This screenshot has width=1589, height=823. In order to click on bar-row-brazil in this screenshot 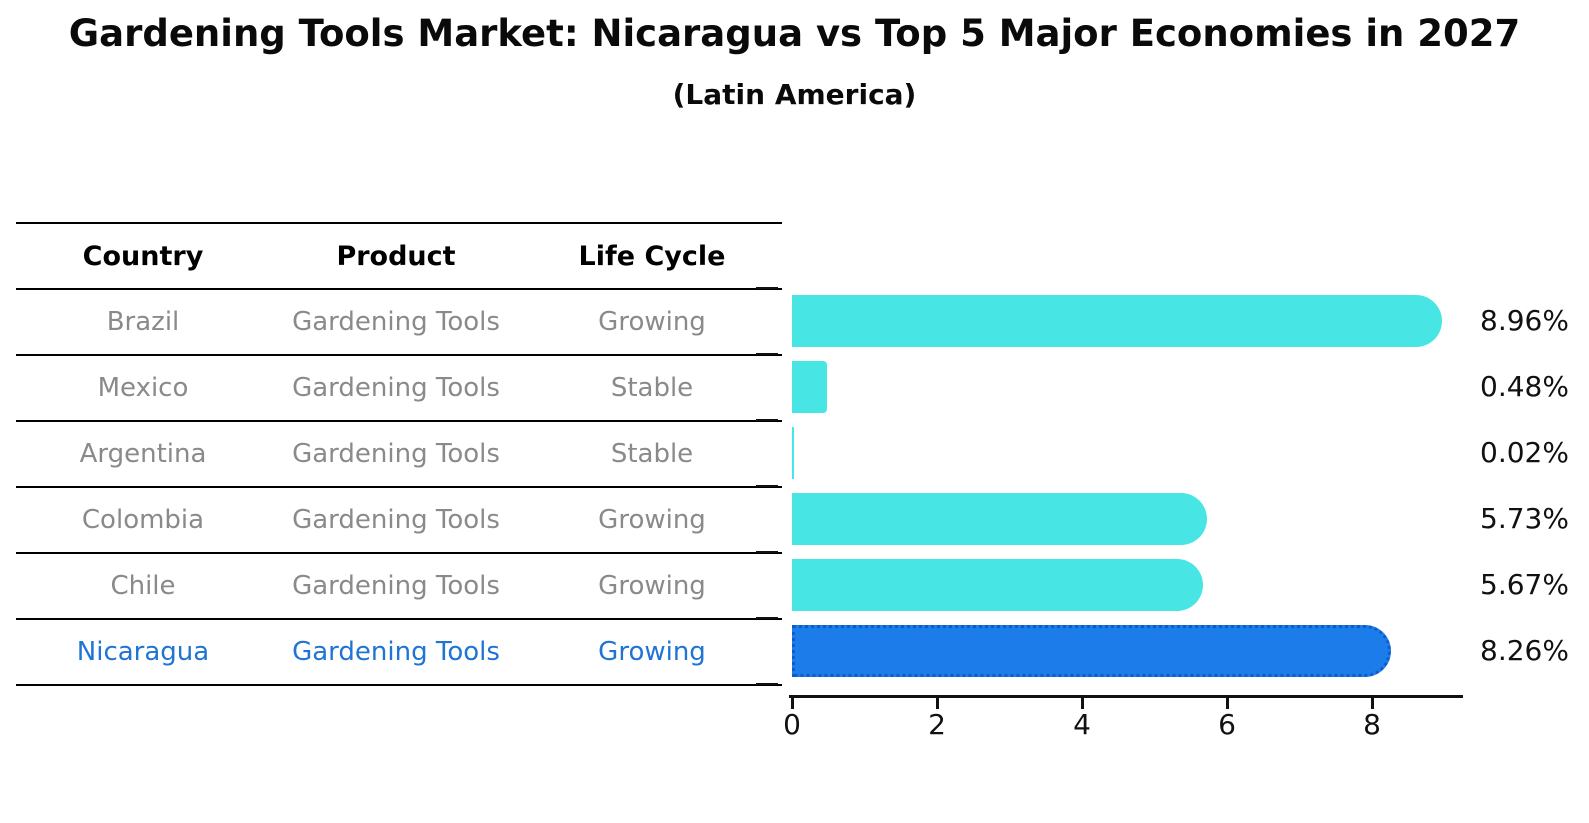, I will do `click(1142, 321)`.